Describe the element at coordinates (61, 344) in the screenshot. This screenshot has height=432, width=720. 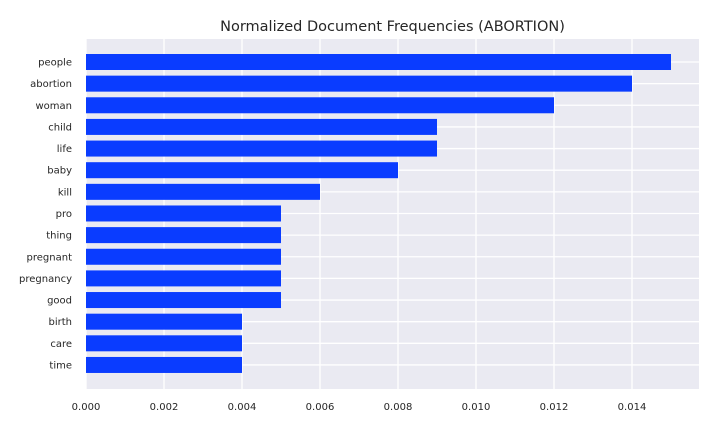
I see `y-tick-label: care` at that location.